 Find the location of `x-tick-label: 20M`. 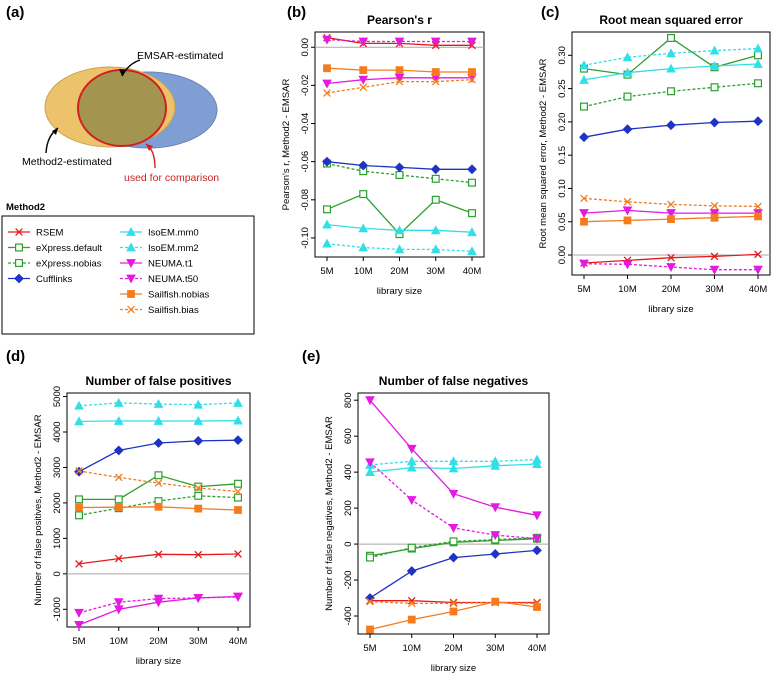

x-tick-label: 20M is located at coordinates (453, 648).